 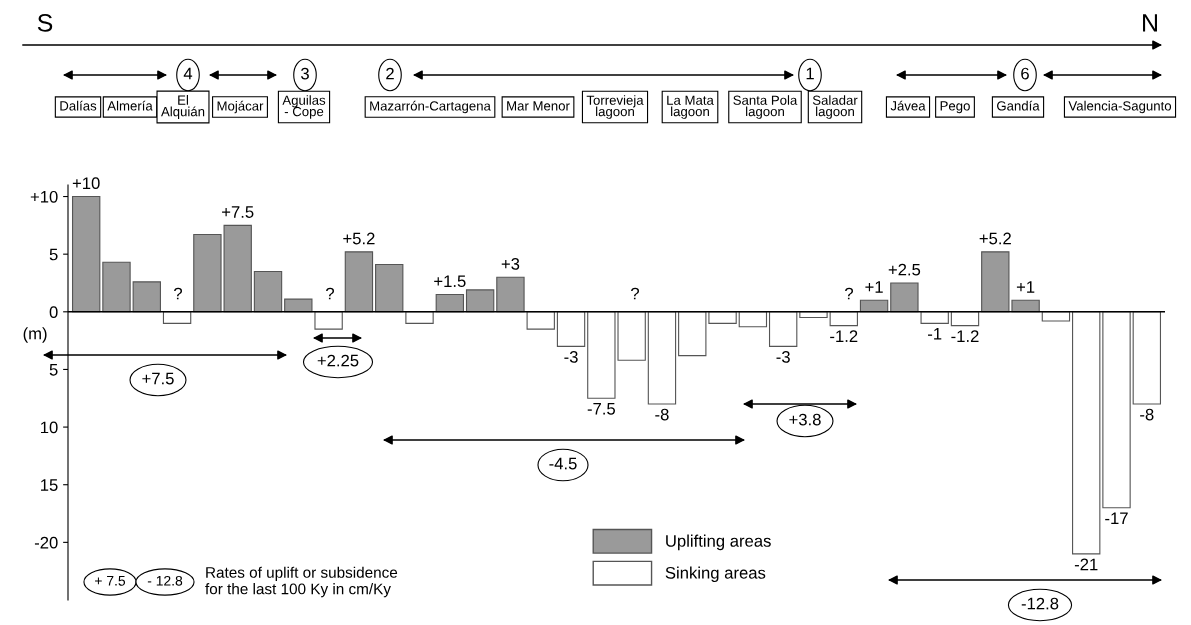 What do you see at coordinates (765, 107) in the screenshot?
I see `text: Santa Pola lagoon` at bounding box center [765, 107].